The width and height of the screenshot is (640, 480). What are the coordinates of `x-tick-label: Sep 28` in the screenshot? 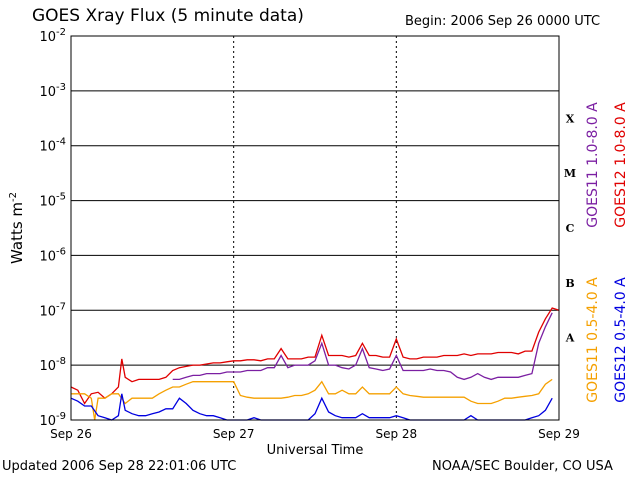 It's located at (396, 434).